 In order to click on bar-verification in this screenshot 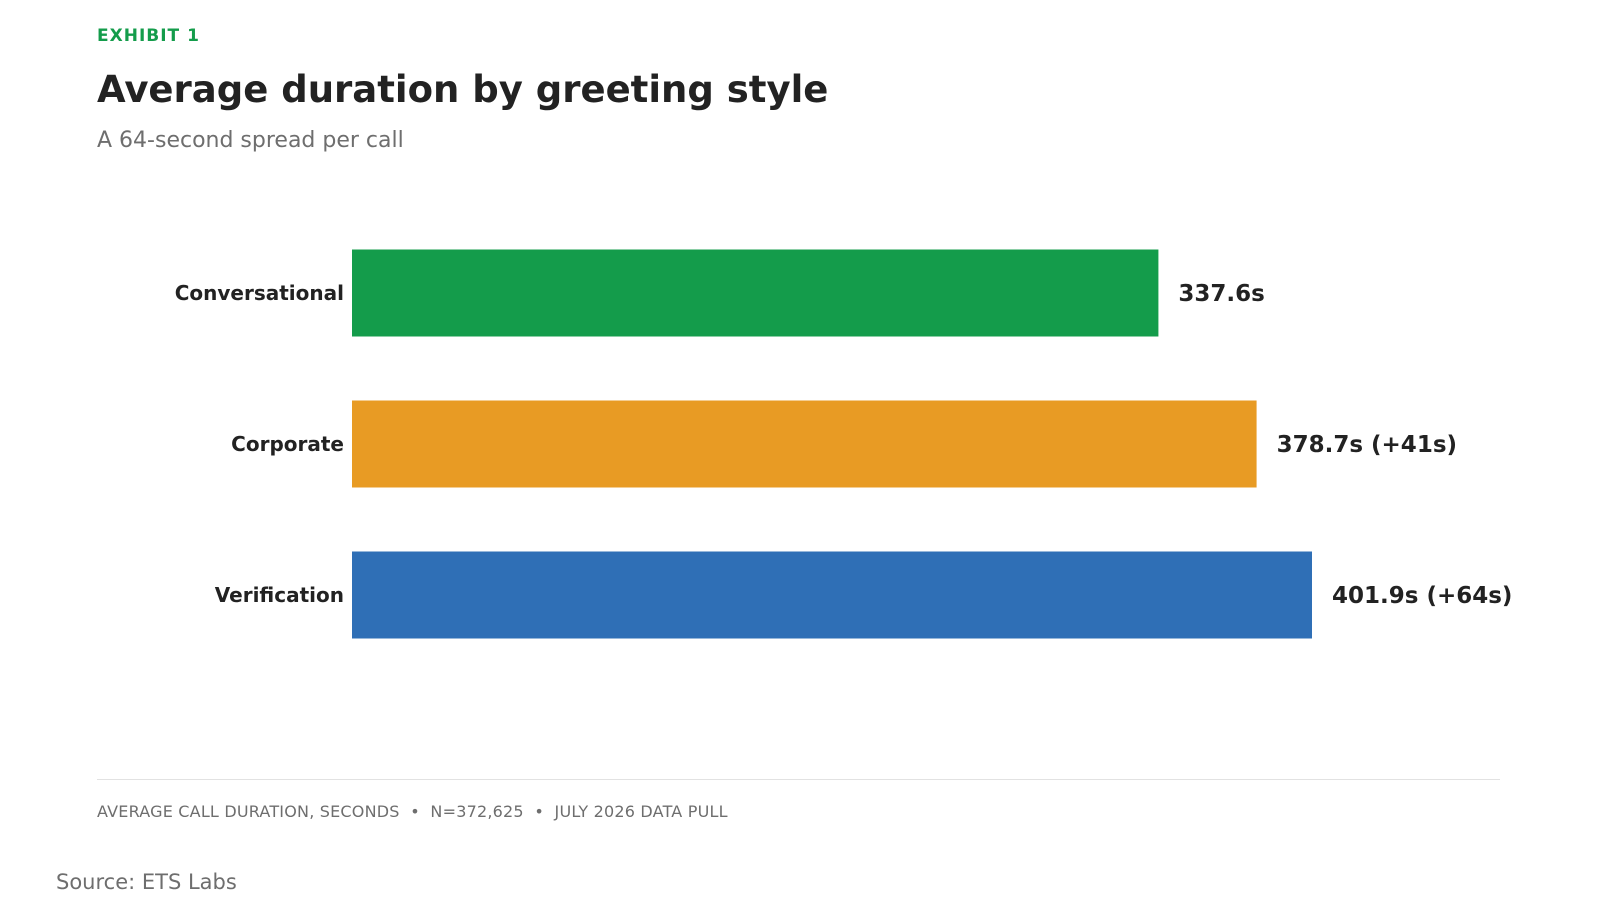, I will do `click(832, 595)`.